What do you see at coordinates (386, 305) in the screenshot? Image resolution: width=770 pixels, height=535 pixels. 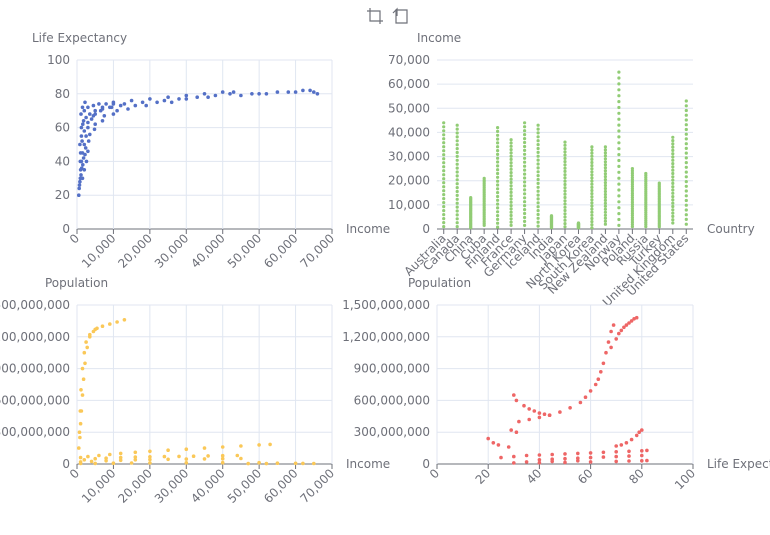 I see `y-tick-label: 1,500,000,000` at bounding box center [386, 305].